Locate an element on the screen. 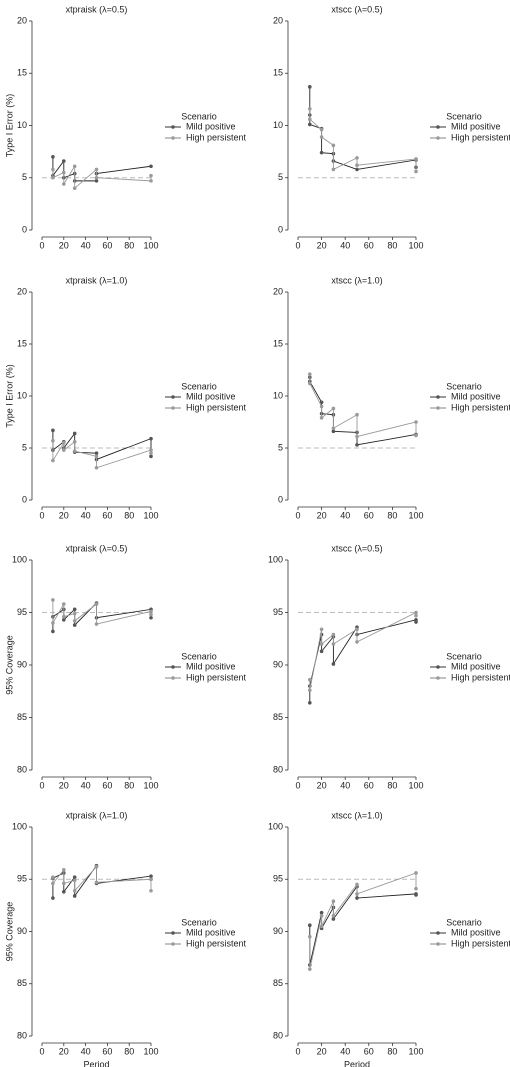  y-tick-label: 100 is located at coordinates (19, 559).